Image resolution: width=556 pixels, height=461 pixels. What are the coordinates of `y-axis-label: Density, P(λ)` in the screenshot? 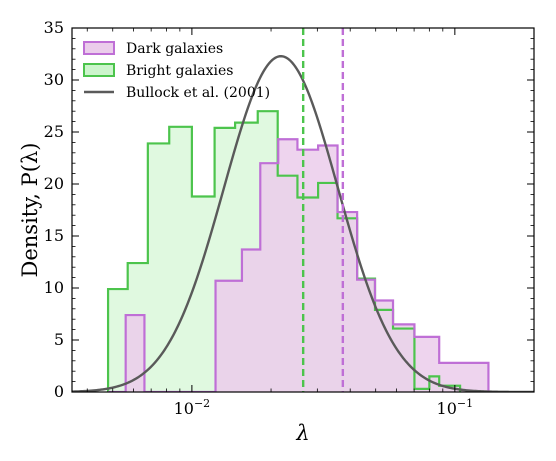 It's located at (30, 210).